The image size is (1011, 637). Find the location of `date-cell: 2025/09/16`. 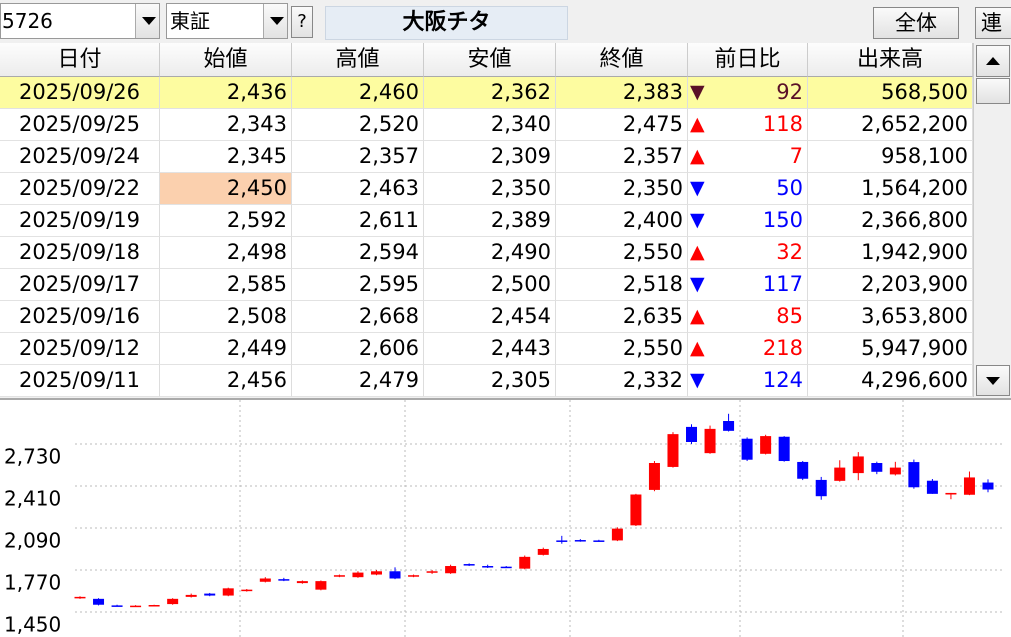

date-cell: 2025/09/16 is located at coordinates (80, 317).